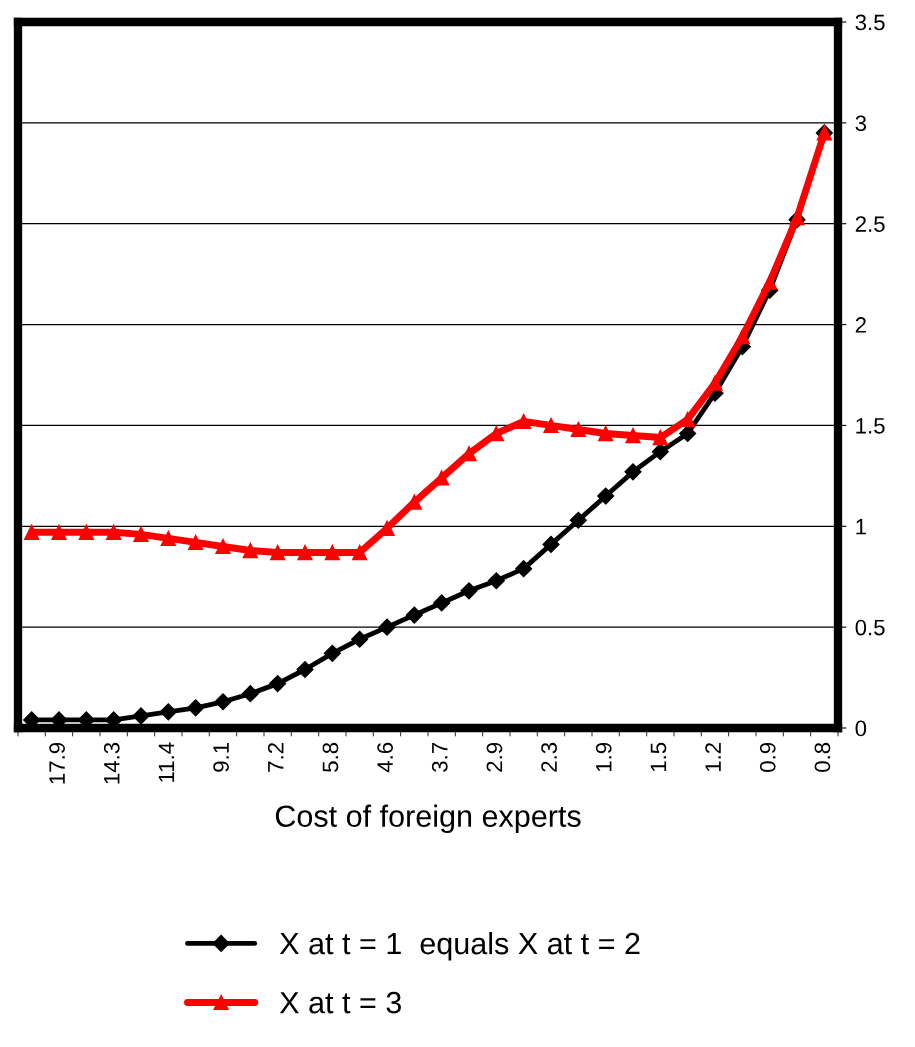 This screenshot has height=1047, width=915. Describe the element at coordinates (822, 757) in the screenshot. I see `x-tick-label: 0.8` at that location.